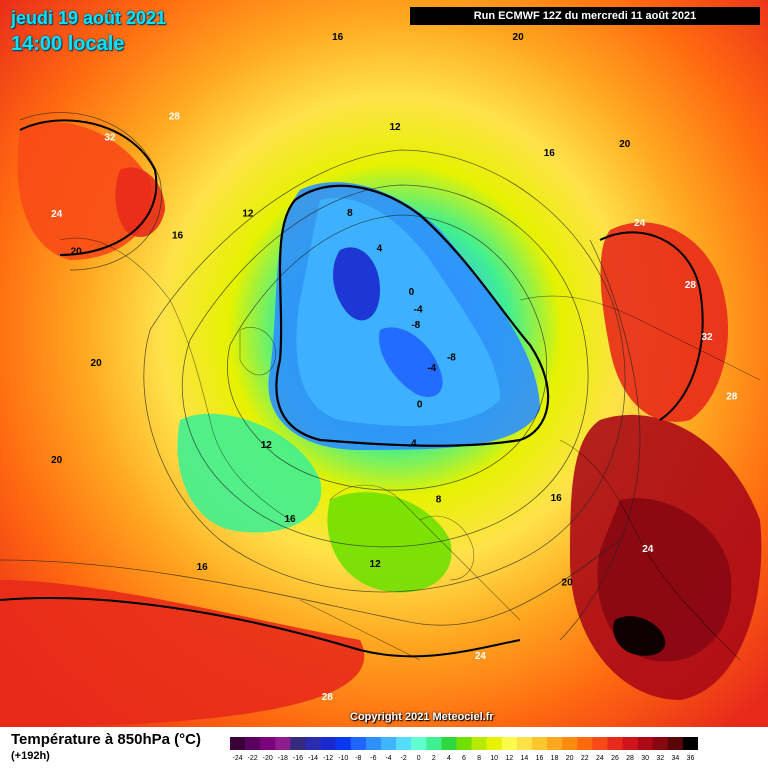  What do you see at coordinates (479, 758) in the screenshot?
I see `legend-label: 8` at bounding box center [479, 758].